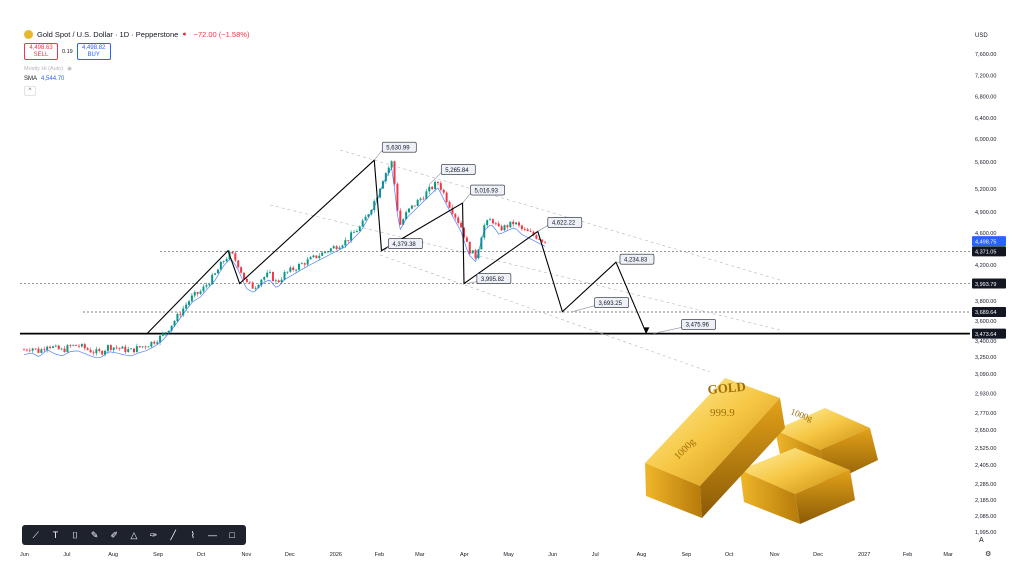 The width and height of the screenshot is (1024, 576). Describe the element at coordinates (761, 451) in the screenshot. I see `gold-bars-image: 1000g GOLD 999.9 1000g` at that location.